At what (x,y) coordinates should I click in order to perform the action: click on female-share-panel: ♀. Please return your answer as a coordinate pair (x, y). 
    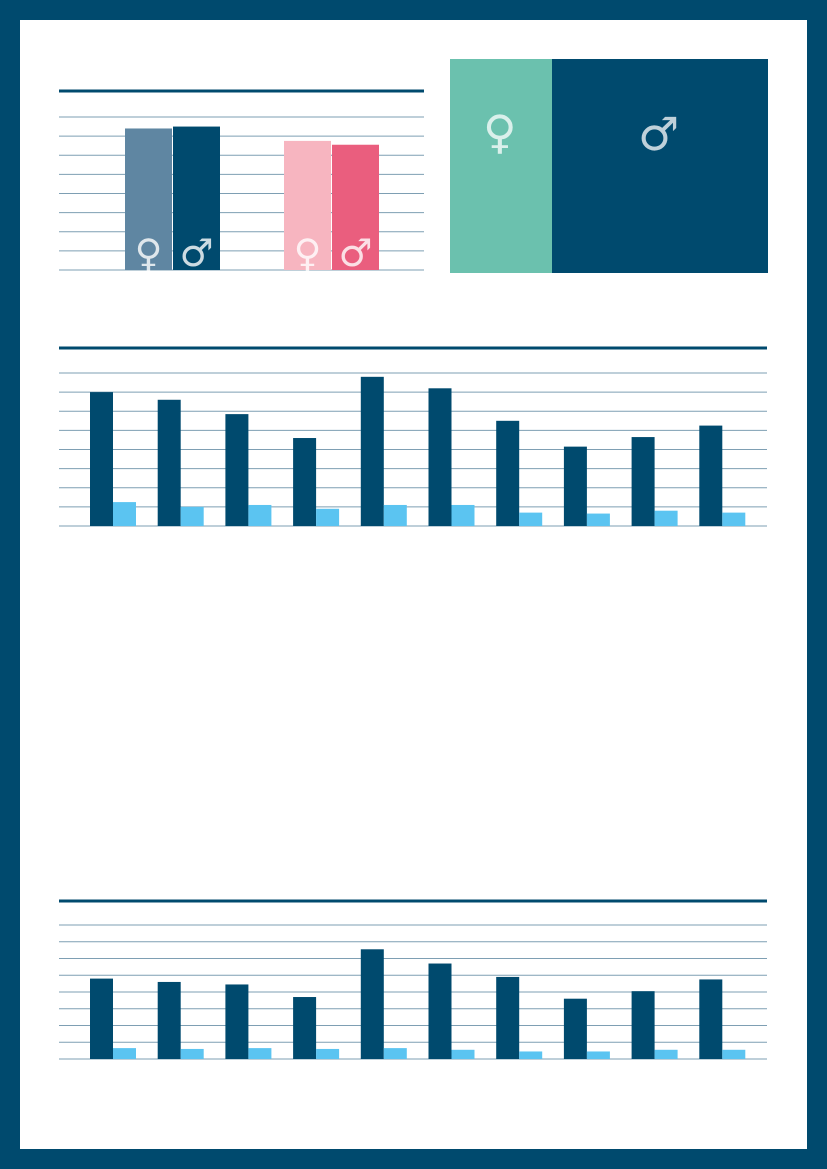
    Looking at the image, I should click on (501, 166).